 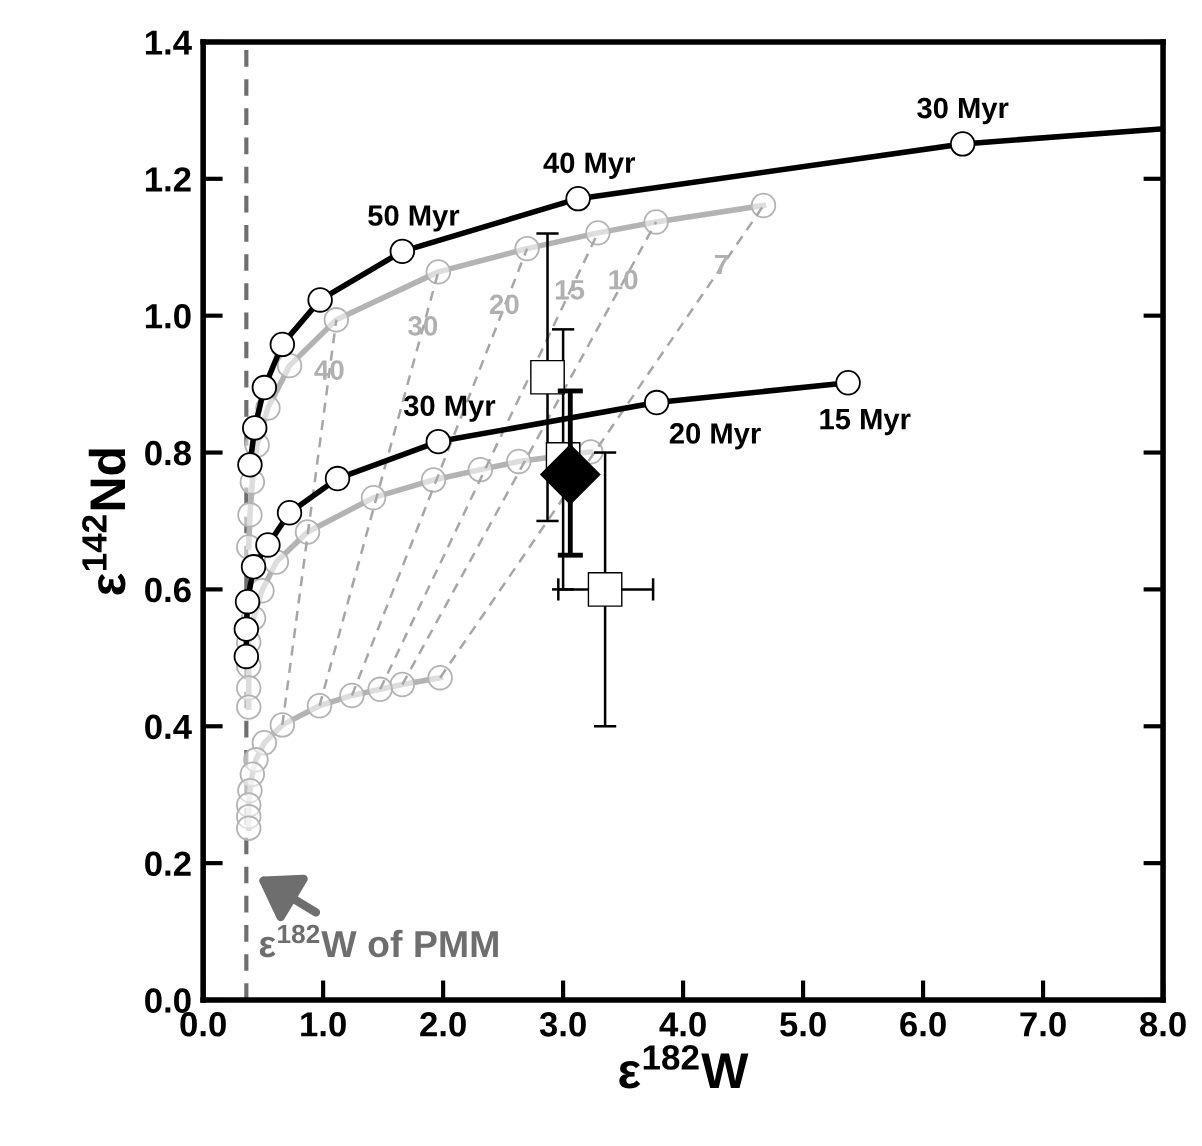 What do you see at coordinates (684, 1067) in the screenshot?
I see `x-axis-title: ε$^{182}$W` at bounding box center [684, 1067].